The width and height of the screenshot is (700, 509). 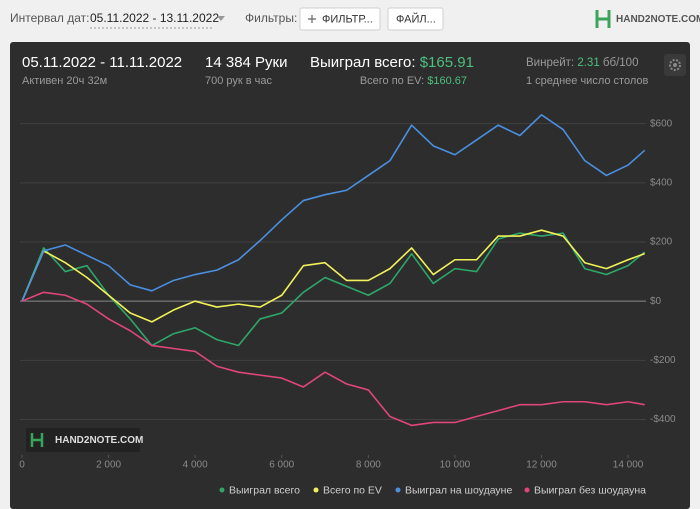 I want to click on ev-value: $160.67, so click(x=447, y=81).